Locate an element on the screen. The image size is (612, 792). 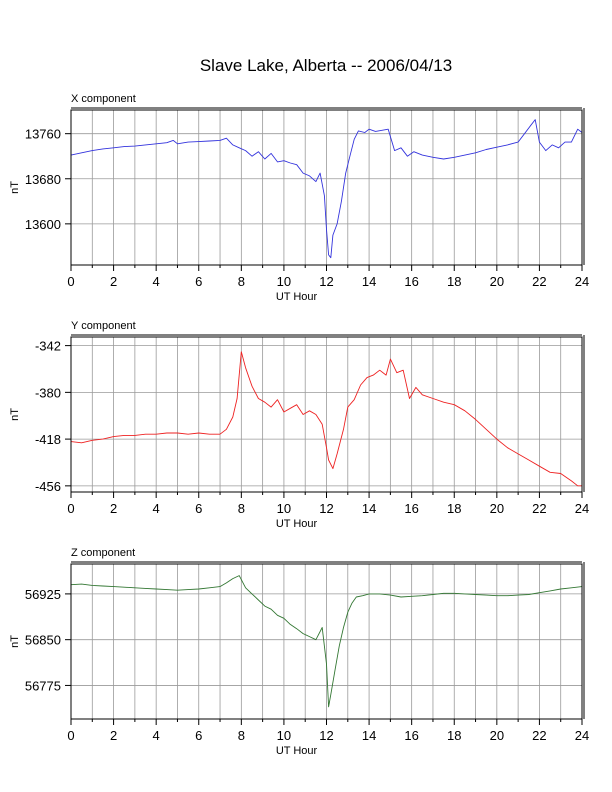
y-tick-label: -342 is located at coordinates (48, 346).